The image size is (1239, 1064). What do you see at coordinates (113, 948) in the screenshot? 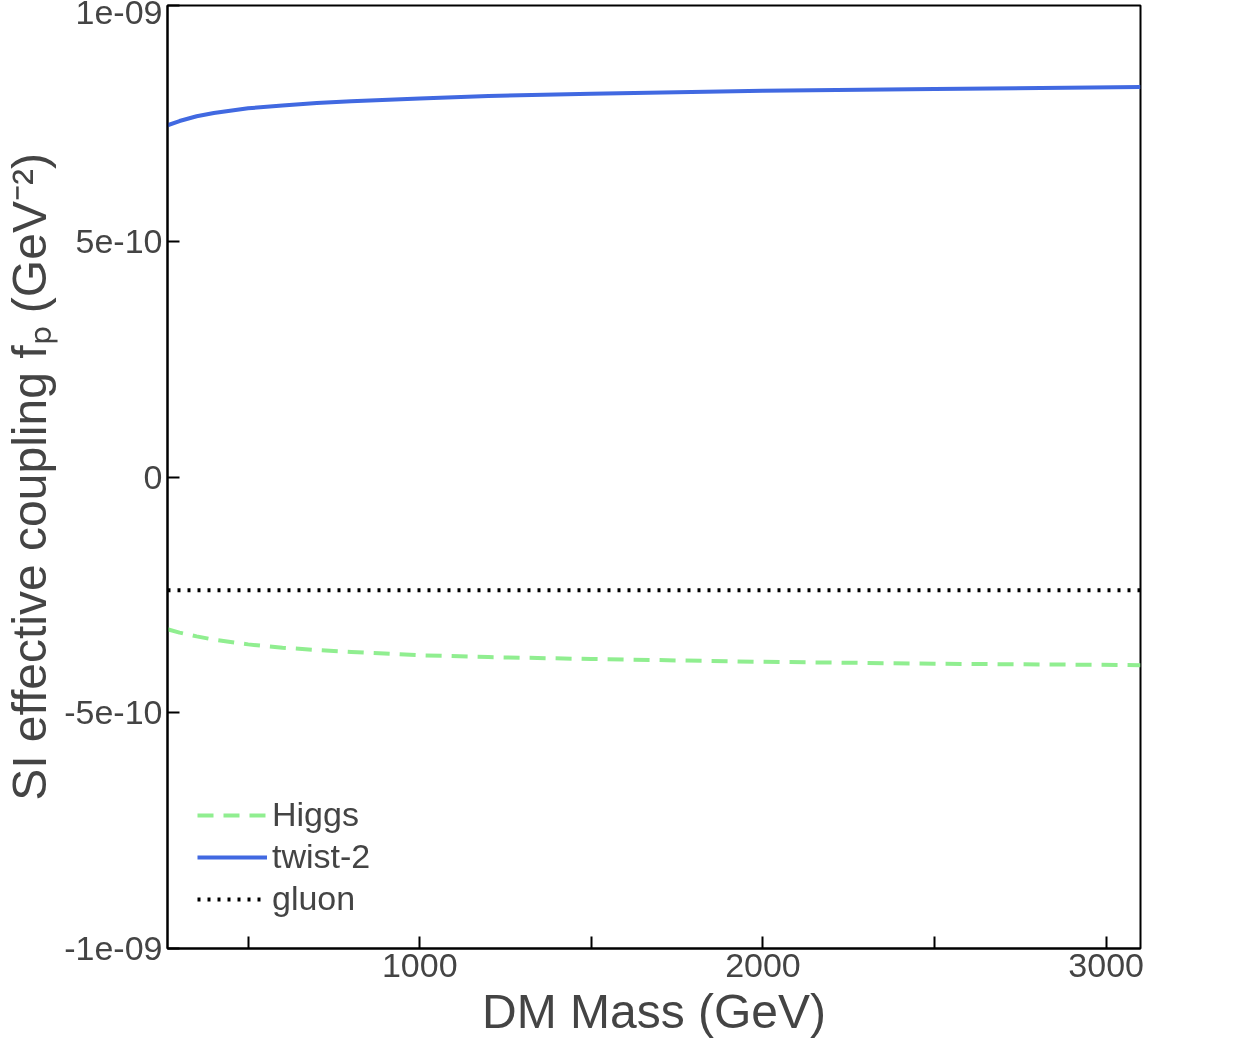
I see `y-tick-label: -1e-09` at bounding box center [113, 948].